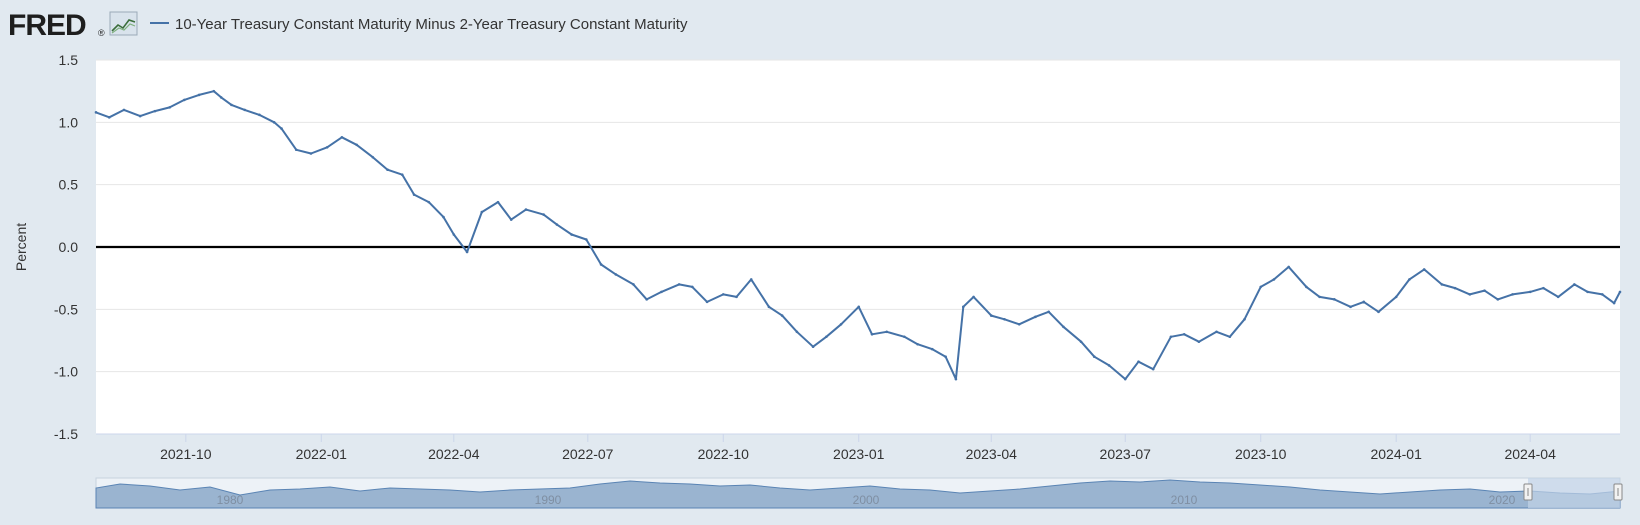 The height and width of the screenshot is (525, 1640). What do you see at coordinates (69, 185) in the screenshot?
I see `y-tick-label: 0.5` at bounding box center [69, 185].